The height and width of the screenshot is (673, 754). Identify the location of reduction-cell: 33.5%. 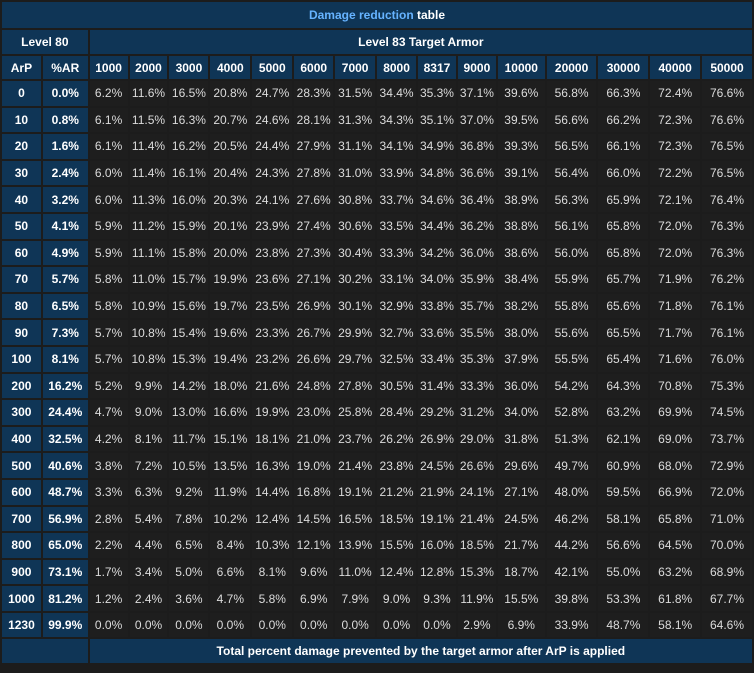
(396, 226).